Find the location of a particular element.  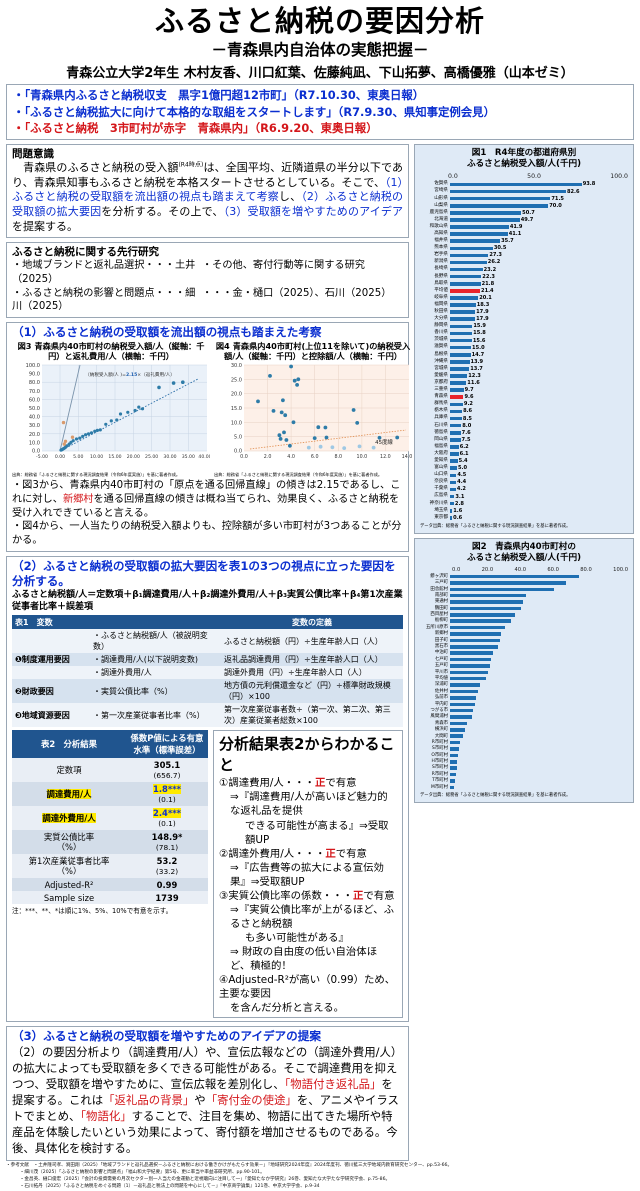

bar-row: 愛媛県 12.3 is located at coordinates (524, 376).